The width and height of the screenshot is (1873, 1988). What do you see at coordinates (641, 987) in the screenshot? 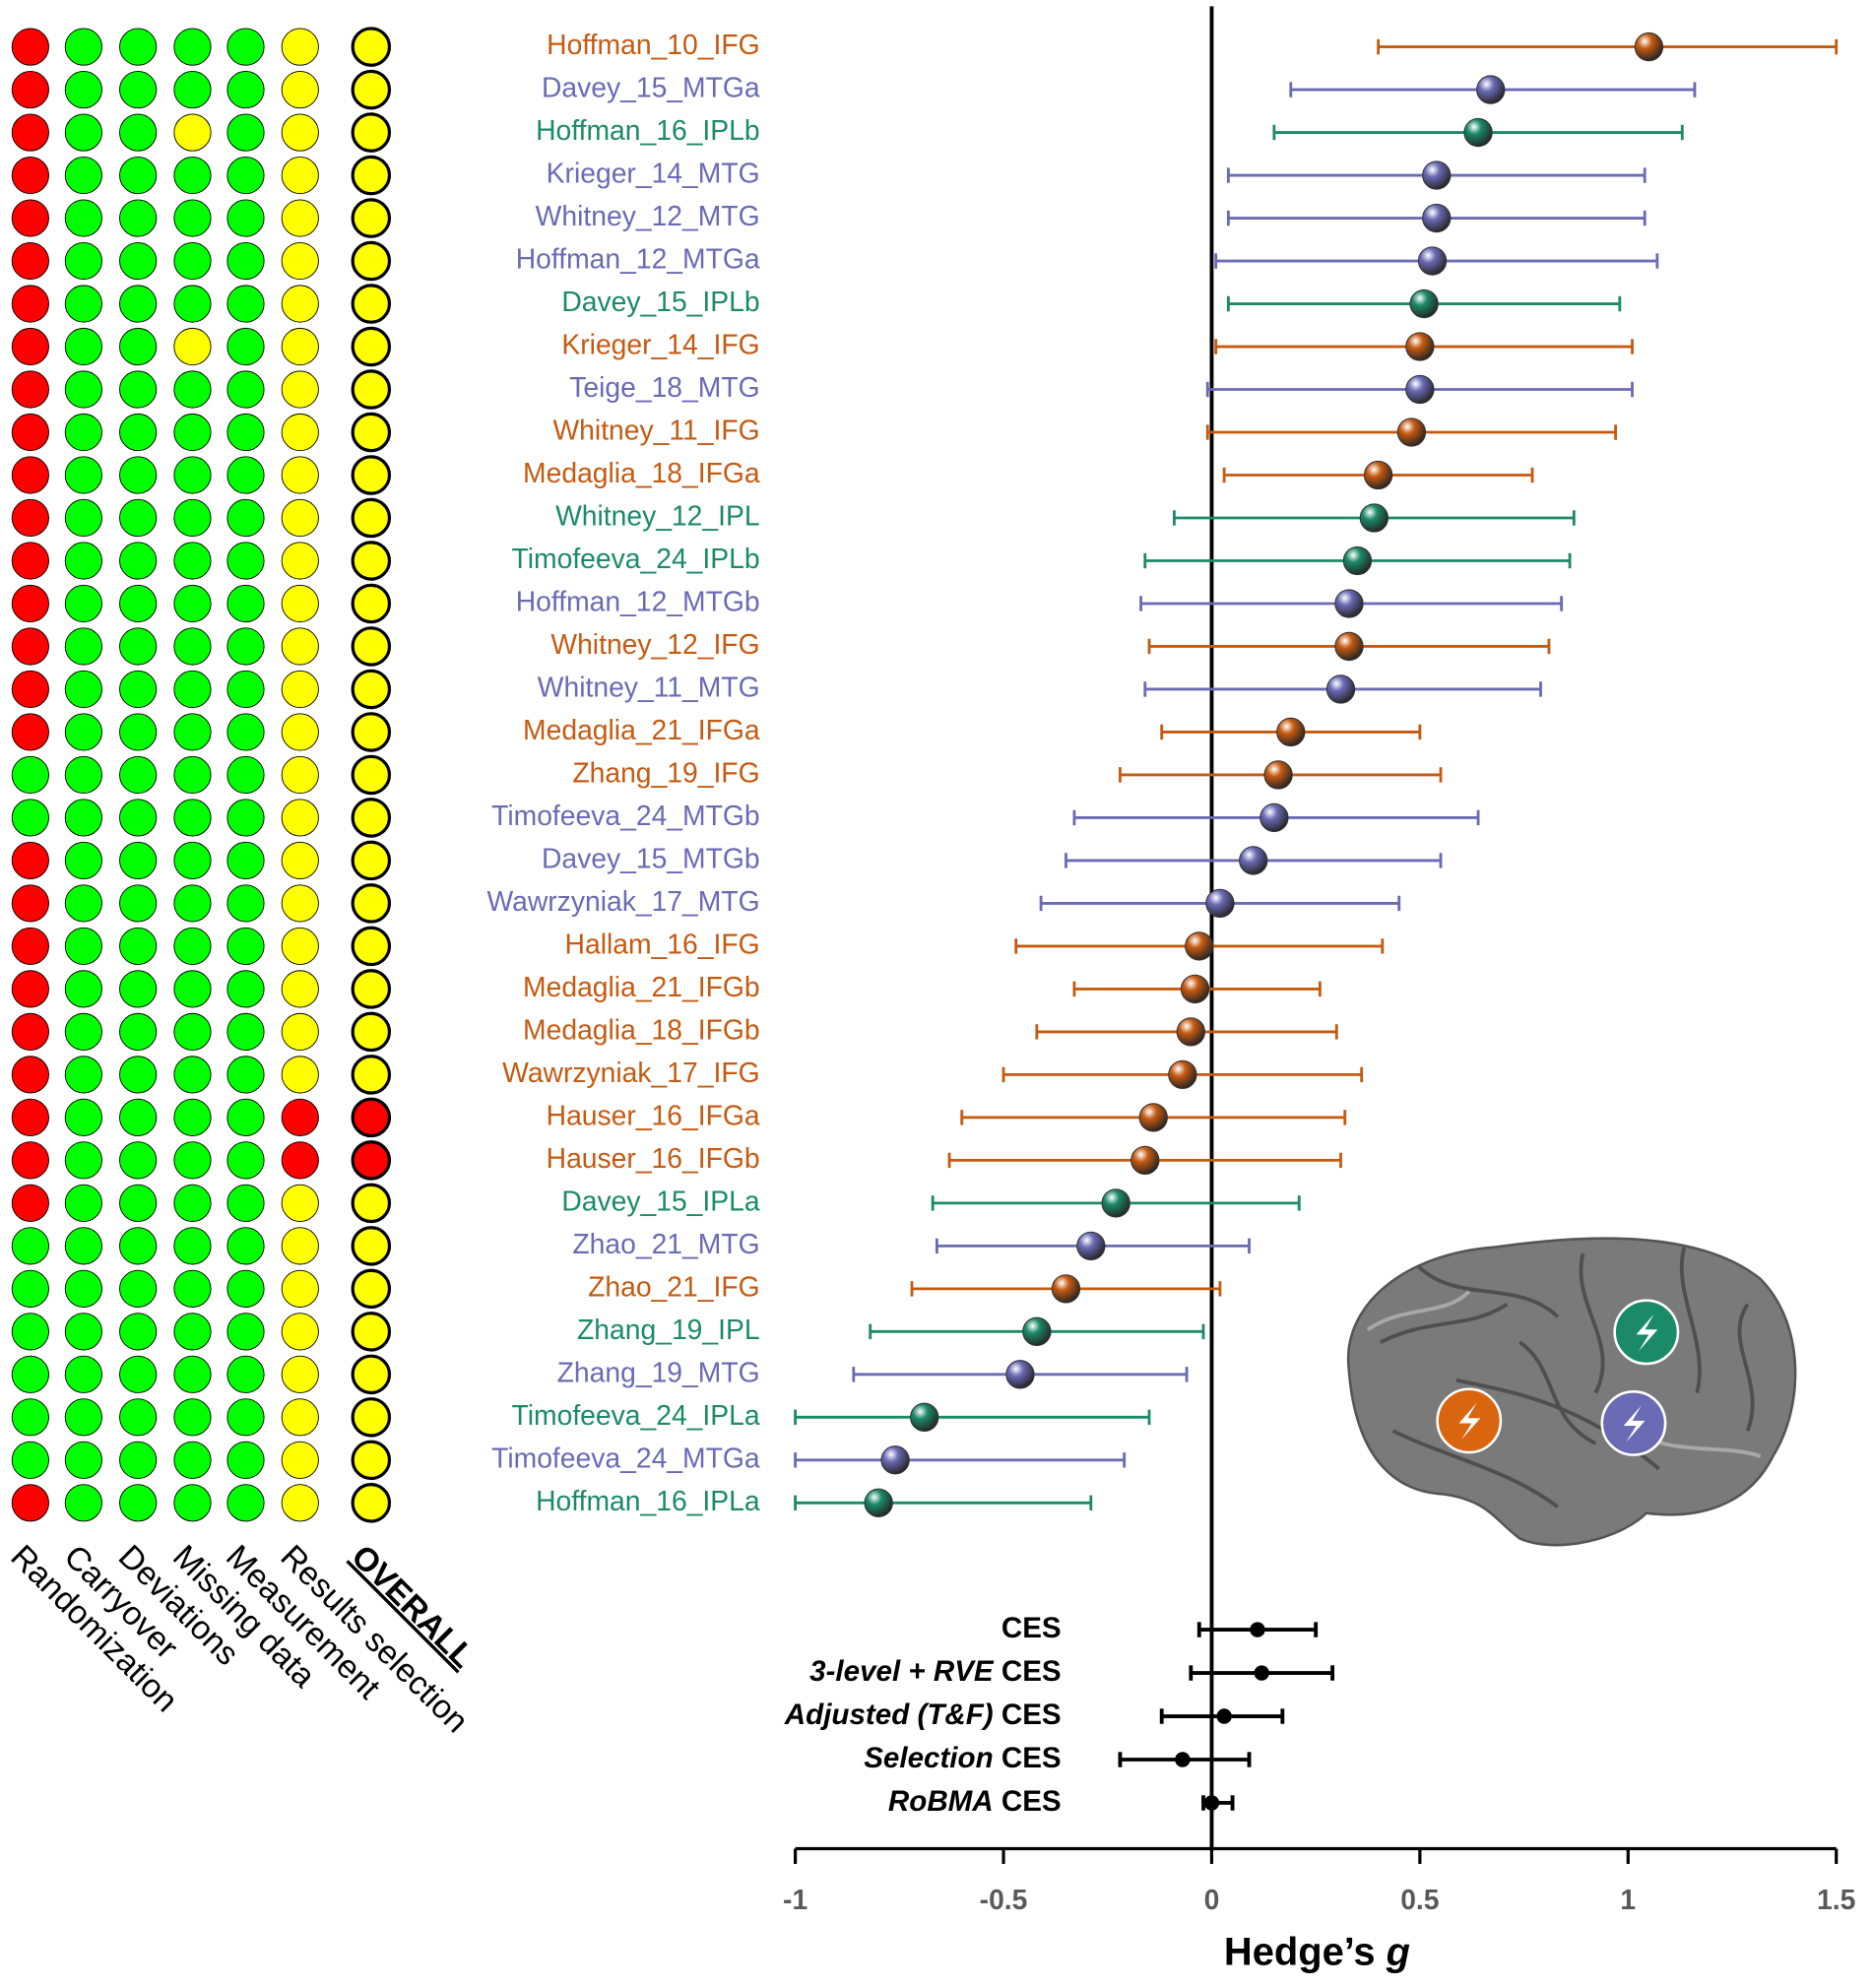
I see `study-label: Medaglia_21_IFGb` at bounding box center [641, 987].